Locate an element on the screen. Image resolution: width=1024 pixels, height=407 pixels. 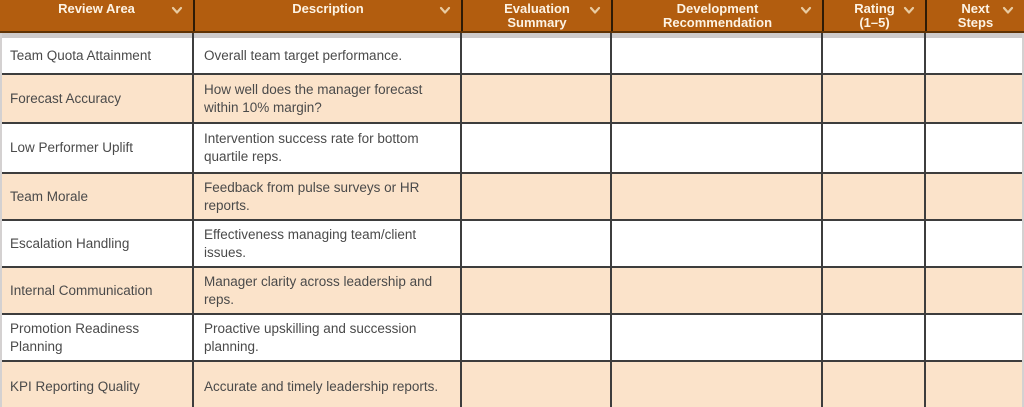
cell-review-area: Promotion Readiness Planning is located at coordinates (98, 338).